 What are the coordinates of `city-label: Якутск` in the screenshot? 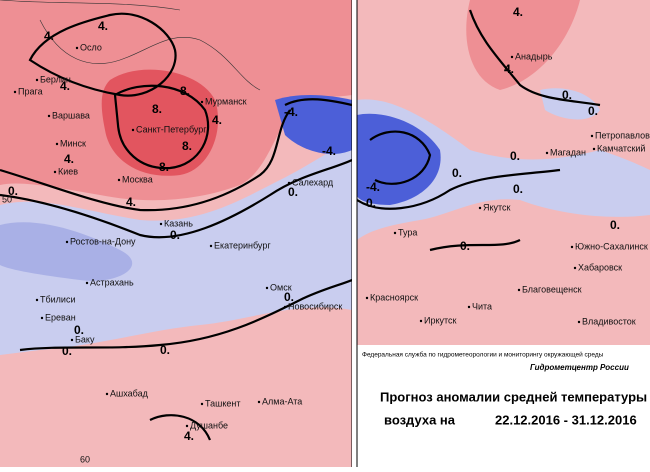 It's located at (497, 207).